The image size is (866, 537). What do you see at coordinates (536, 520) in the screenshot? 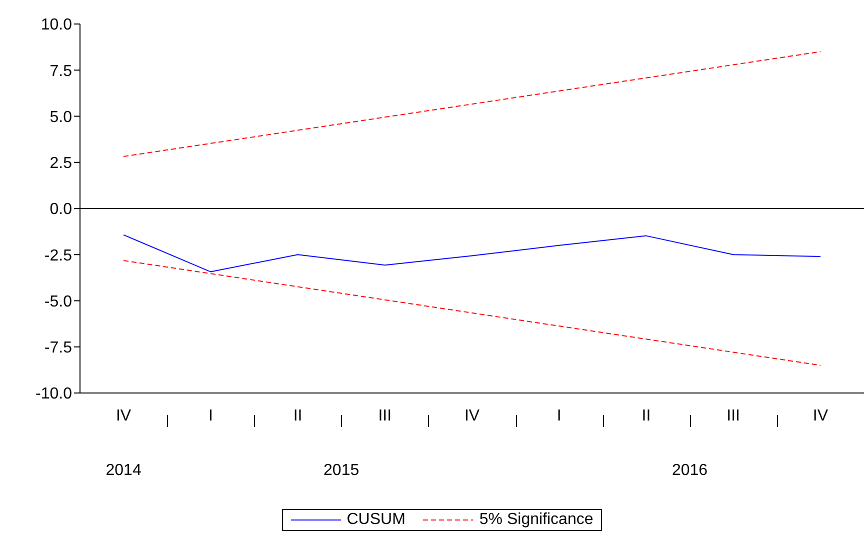
I see `legend-label: 5% Significance` at bounding box center [536, 520].